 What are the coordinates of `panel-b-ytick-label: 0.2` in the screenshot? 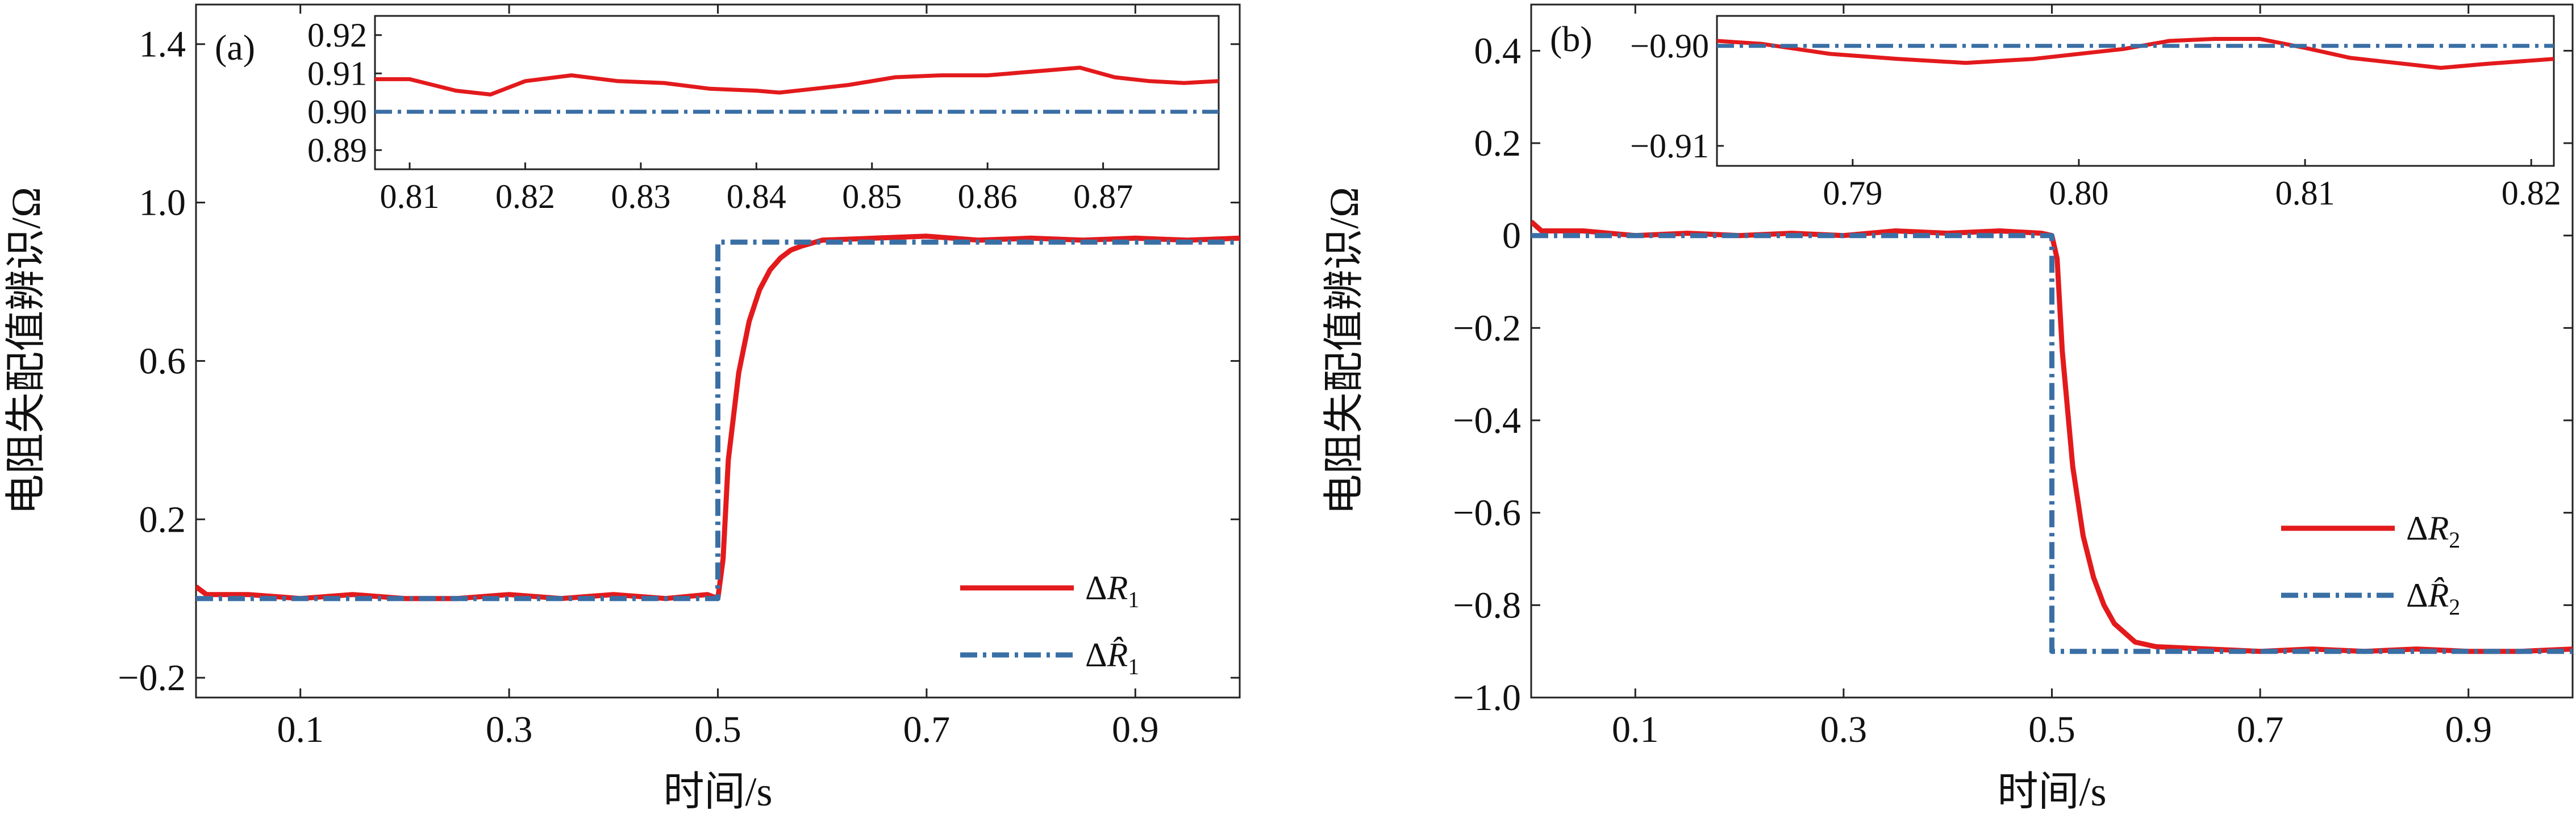 It's located at (1498, 143).